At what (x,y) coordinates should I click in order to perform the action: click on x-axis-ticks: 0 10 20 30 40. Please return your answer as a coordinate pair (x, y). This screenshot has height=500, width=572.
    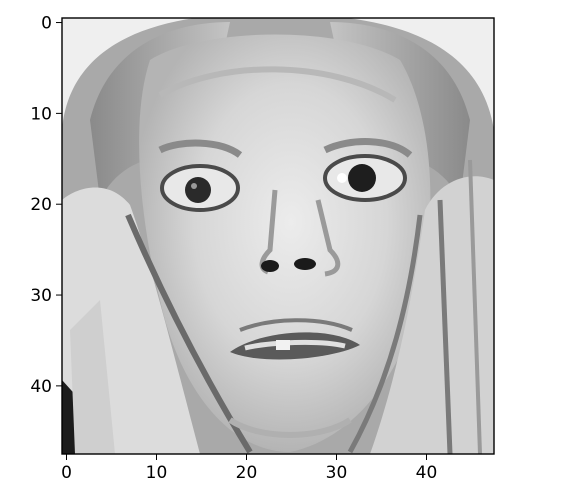
    Looking at the image, I should click on (249, 468).